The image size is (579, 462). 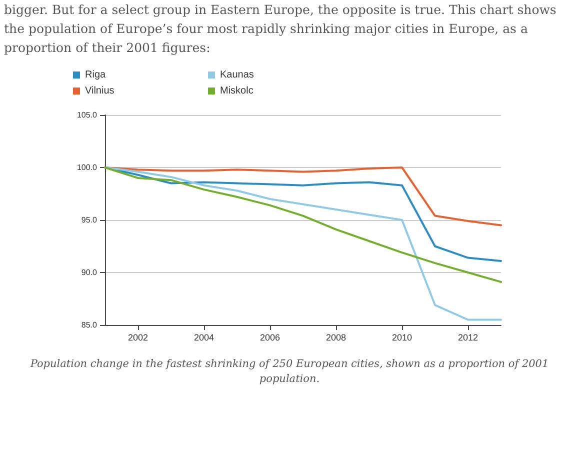 What do you see at coordinates (237, 75) in the screenshot?
I see `legend-label: Kaunas` at bounding box center [237, 75].